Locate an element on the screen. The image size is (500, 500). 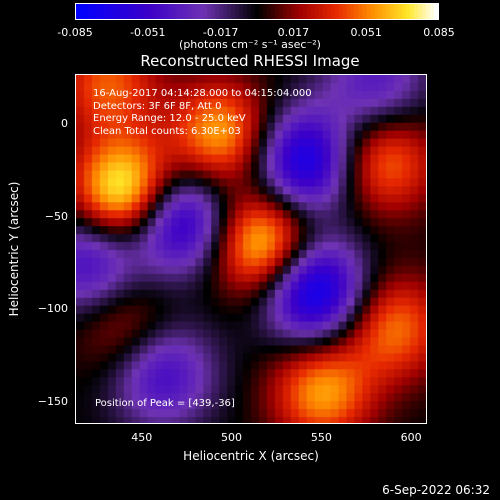
chart-title: Reconstructed RHESSI Image is located at coordinates (250, 61).